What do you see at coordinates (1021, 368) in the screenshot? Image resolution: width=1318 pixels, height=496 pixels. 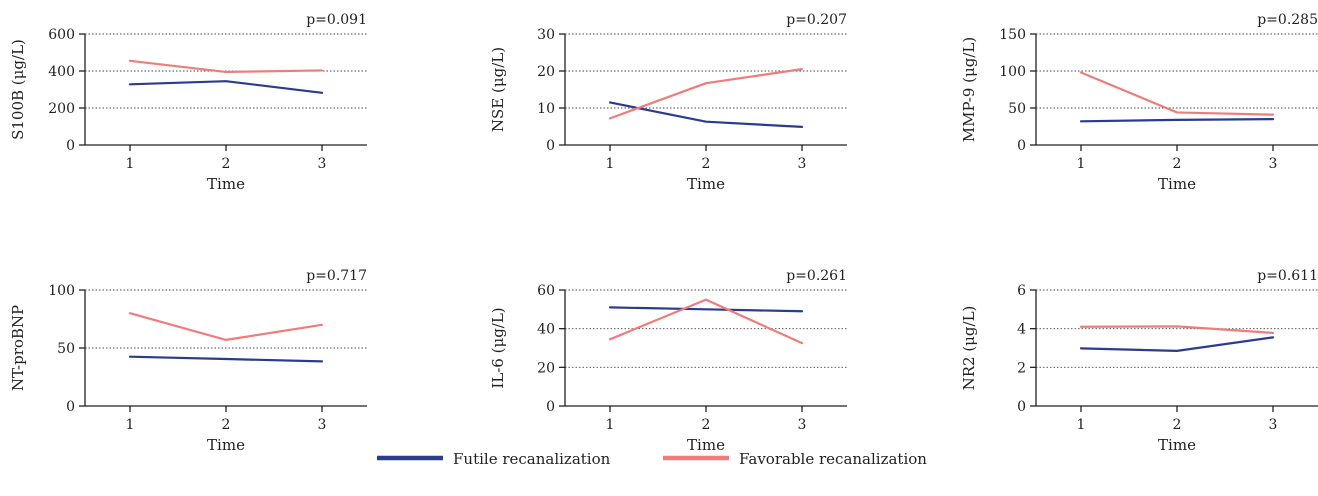 I see `y-tick-label: 2` at bounding box center [1021, 368].